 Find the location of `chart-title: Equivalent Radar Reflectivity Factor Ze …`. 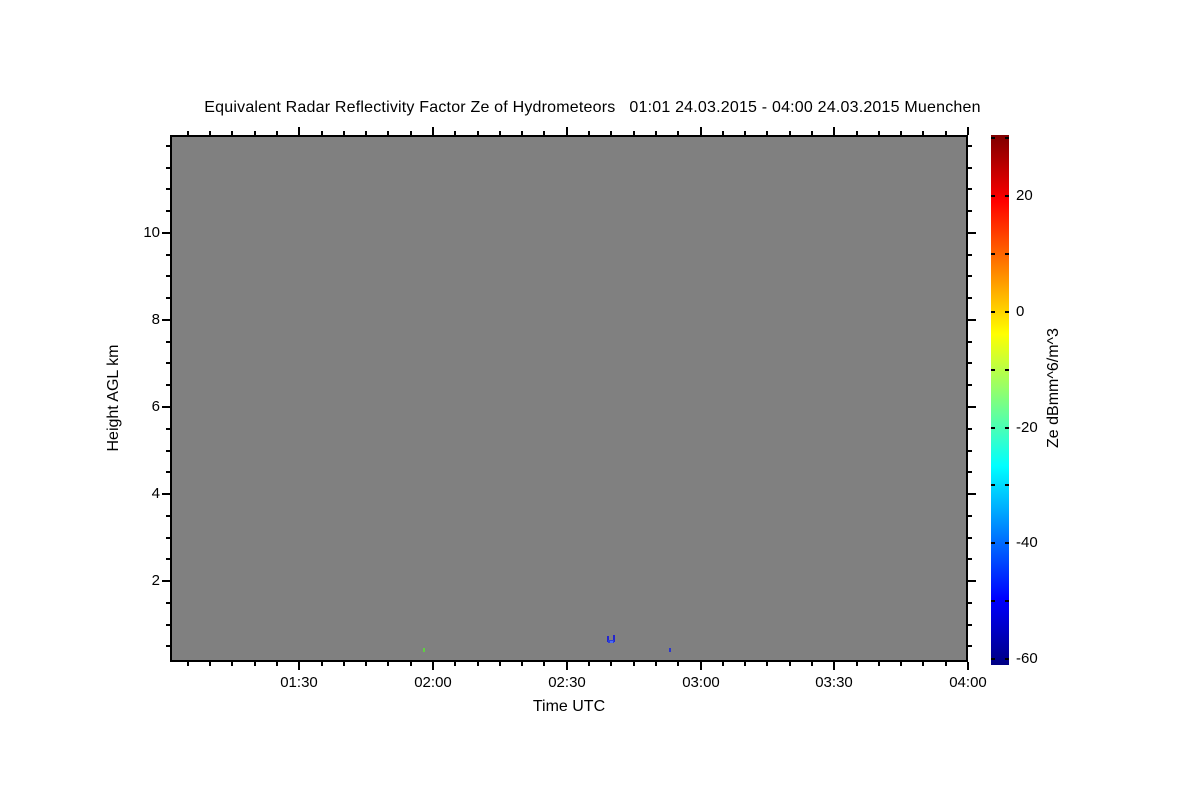

chart-title: Equivalent Radar Reflectivity Factor Ze … is located at coordinates (592, 107).